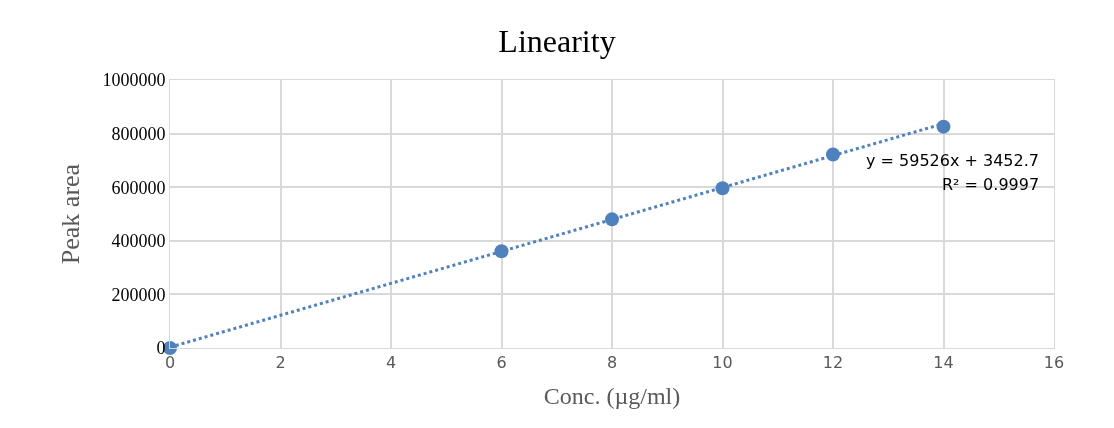 This screenshot has height=428, width=1114. I want to click on x-tick-label: 16, so click(1054, 363).